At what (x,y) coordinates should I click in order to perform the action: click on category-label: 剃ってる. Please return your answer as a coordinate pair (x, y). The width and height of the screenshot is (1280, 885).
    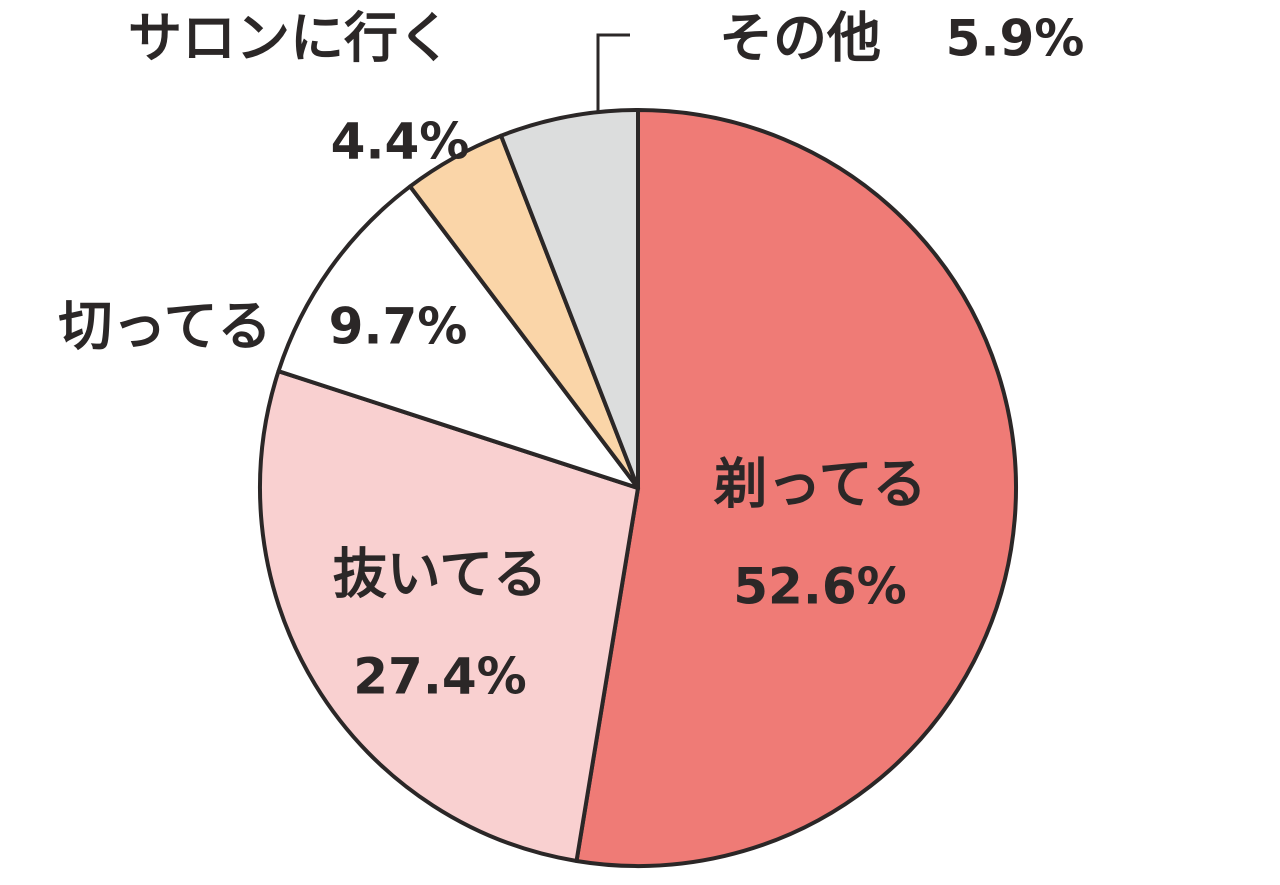
    Looking at the image, I should click on (819, 484).